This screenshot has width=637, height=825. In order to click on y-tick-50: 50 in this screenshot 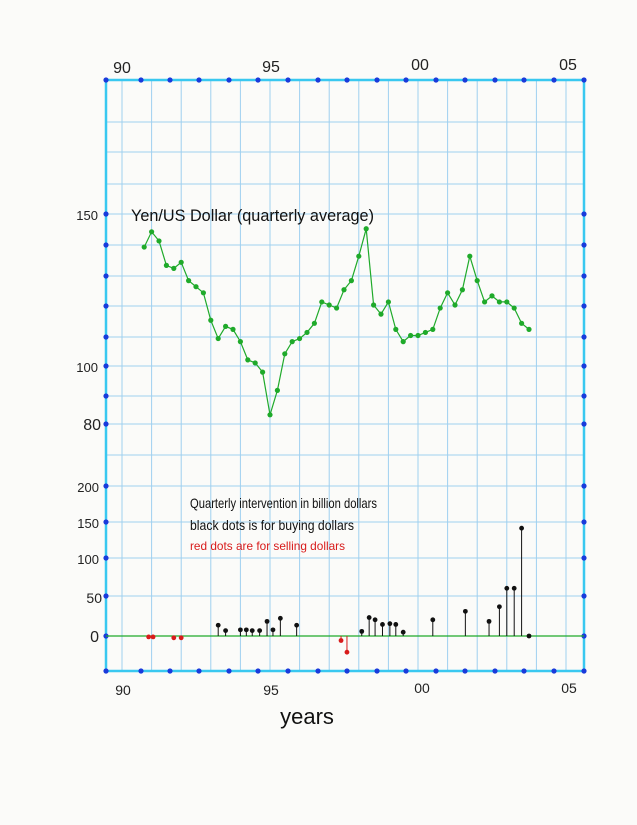, I will do `click(94, 598)`.